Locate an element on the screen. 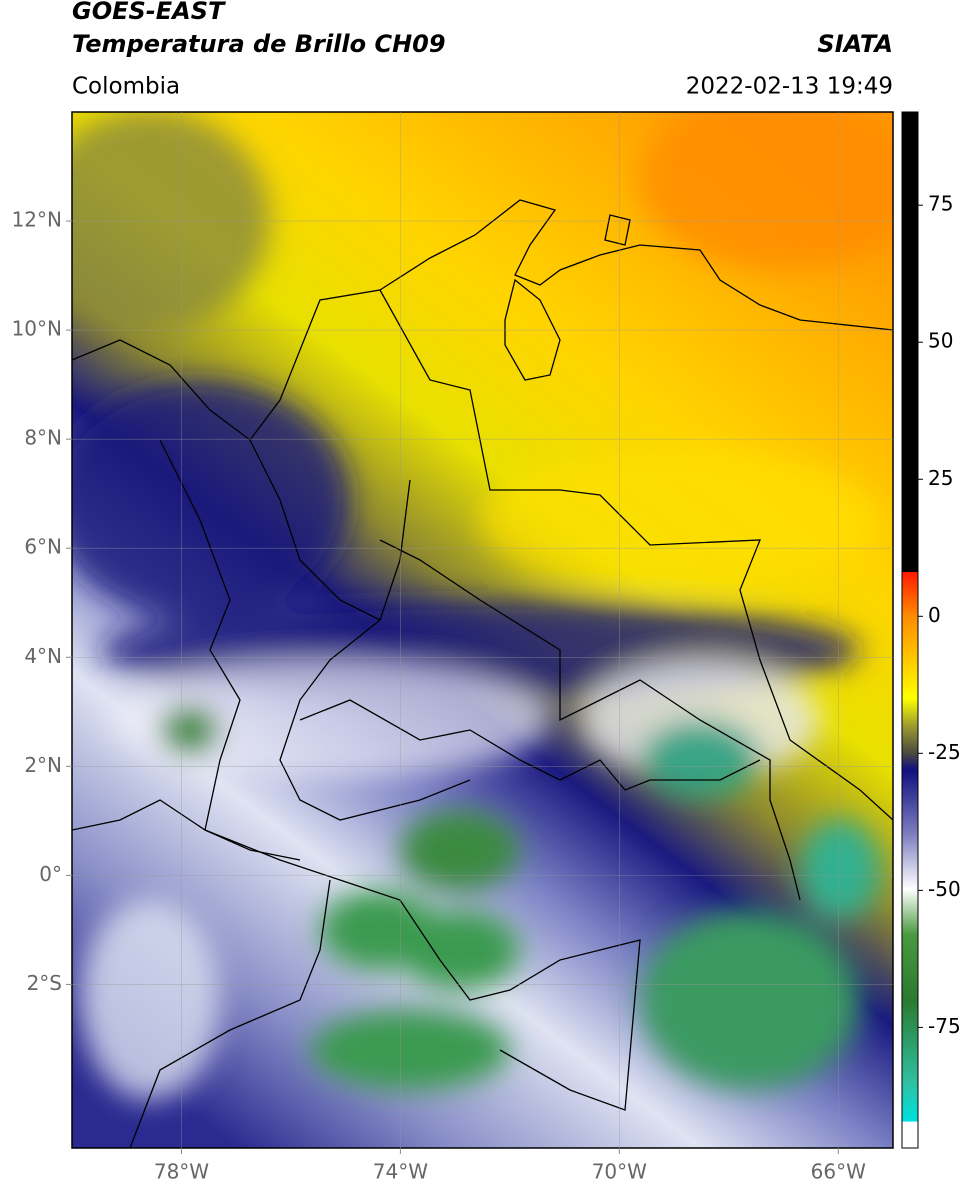 Image resolution: width=966 pixels, height=1194 pixels. title-line2: Temperatura de Brillo CH09 is located at coordinates (259, 44).